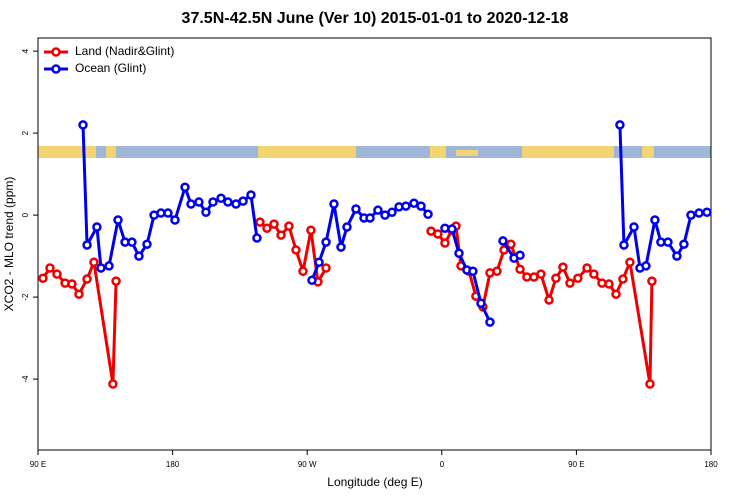 This screenshot has width=750, height=500. Describe the element at coordinates (442, 464) in the screenshot. I see `x-tick-label: 0` at that location.